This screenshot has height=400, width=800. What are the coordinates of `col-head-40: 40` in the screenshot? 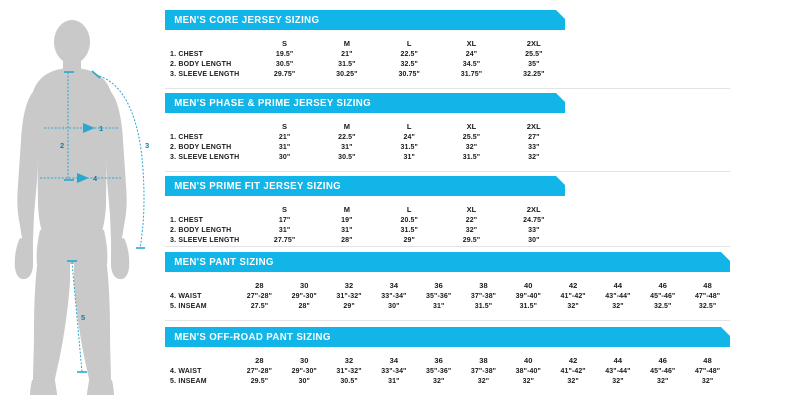 It's located at (528, 360).